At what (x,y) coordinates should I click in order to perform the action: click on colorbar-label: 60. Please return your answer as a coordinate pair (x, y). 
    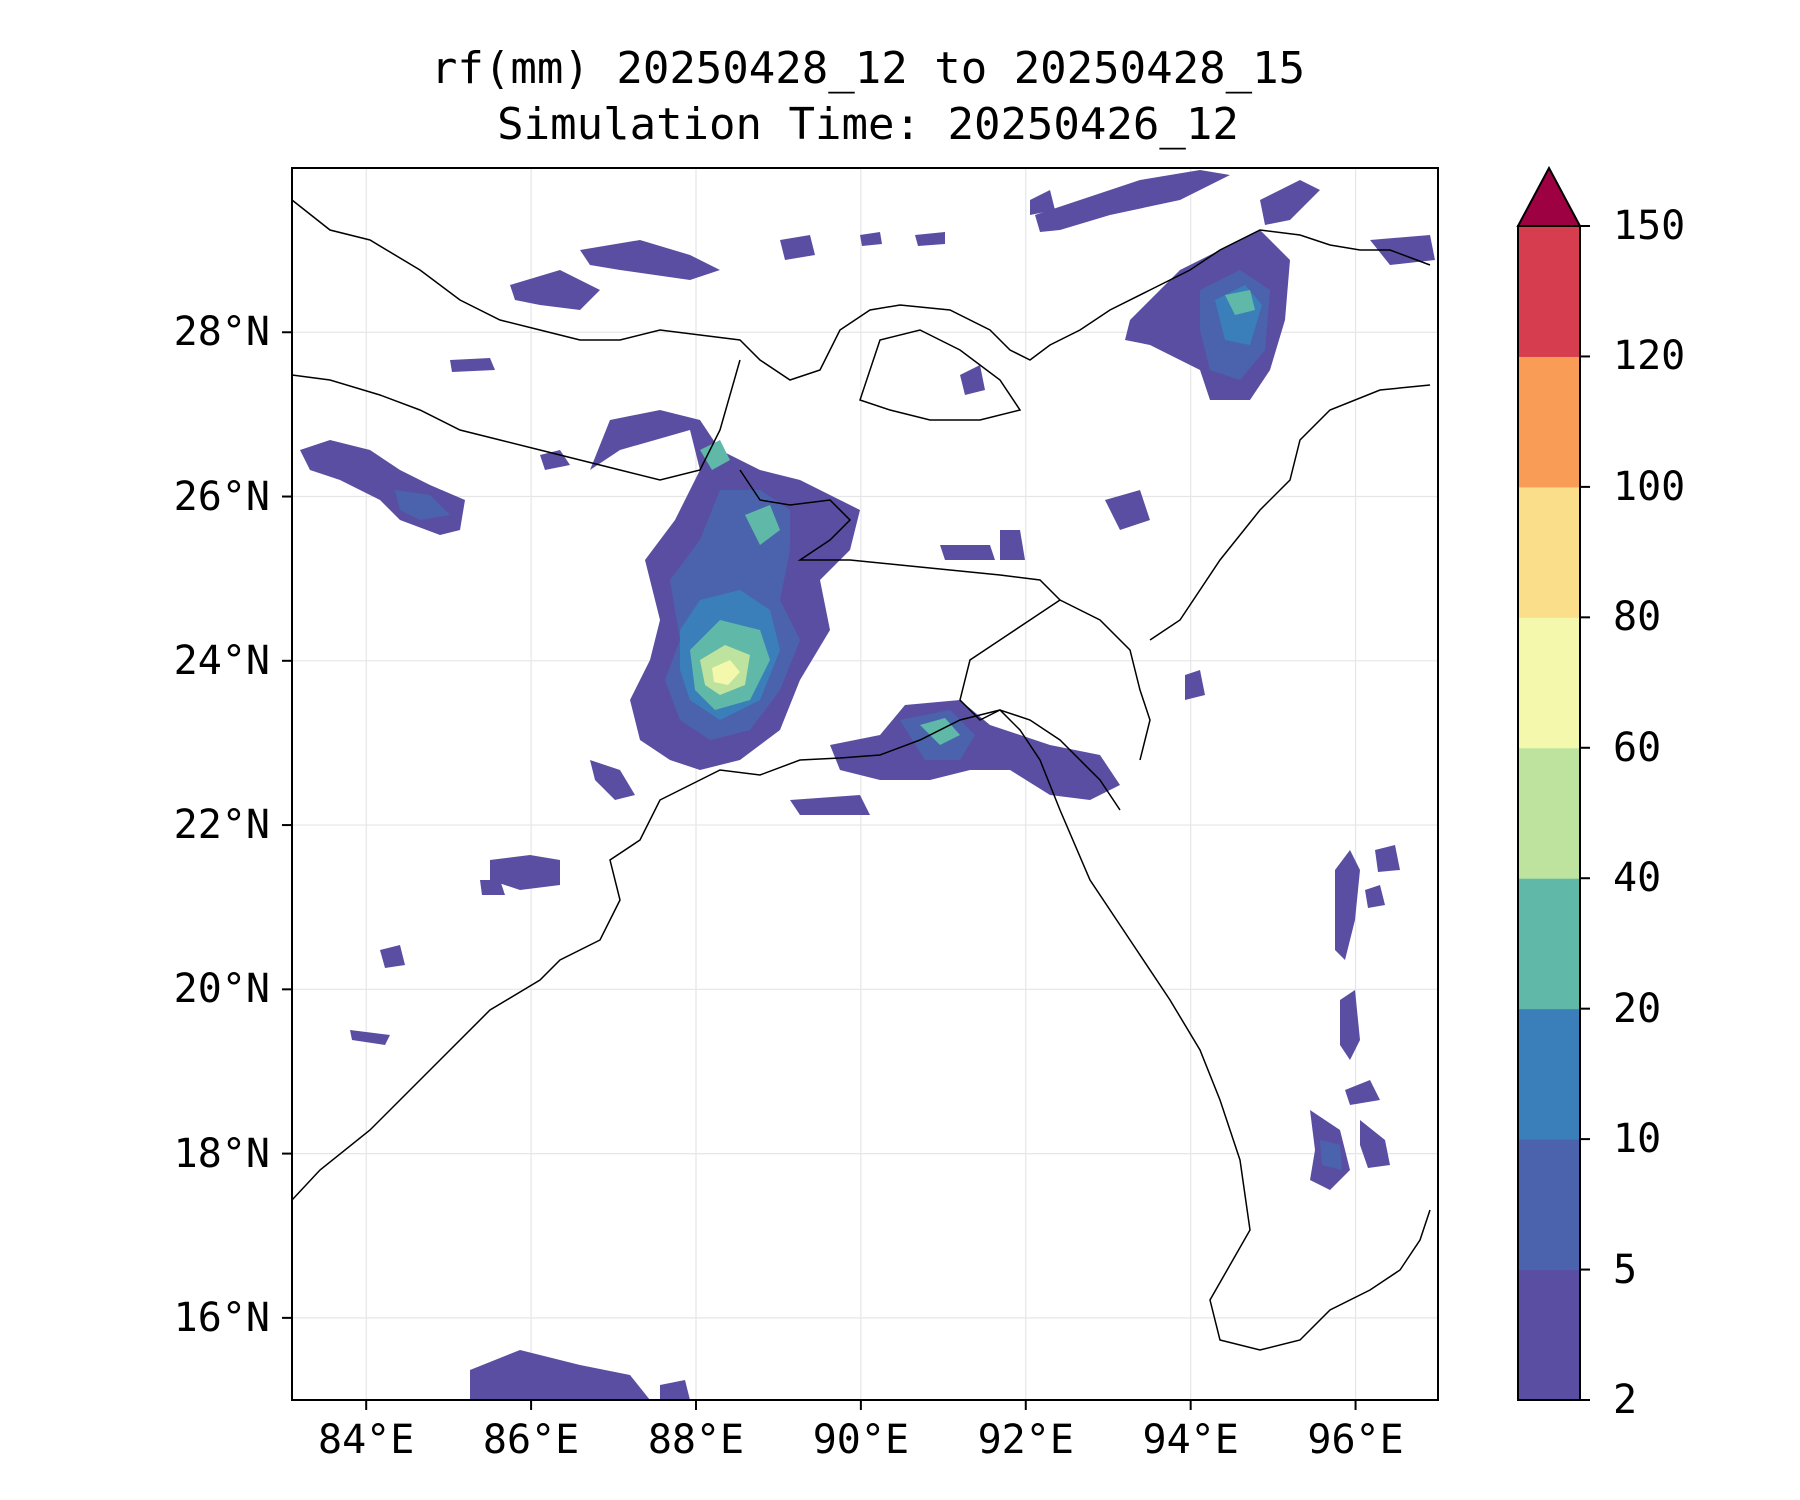
    Looking at the image, I should click on (1637, 747).